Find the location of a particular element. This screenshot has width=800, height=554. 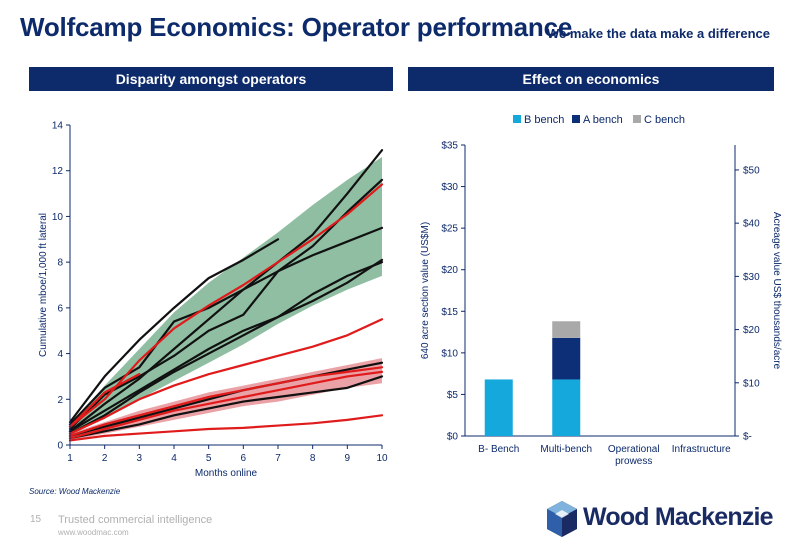

y-tick-label: 10 is located at coordinates (58, 217).